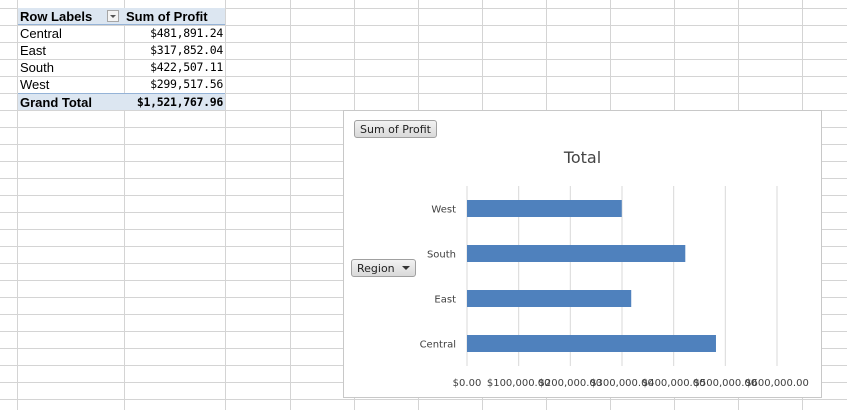 This screenshot has width=847, height=410. What do you see at coordinates (405, 268) in the screenshot?
I see `chevron-down-icon` at bounding box center [405, 268].